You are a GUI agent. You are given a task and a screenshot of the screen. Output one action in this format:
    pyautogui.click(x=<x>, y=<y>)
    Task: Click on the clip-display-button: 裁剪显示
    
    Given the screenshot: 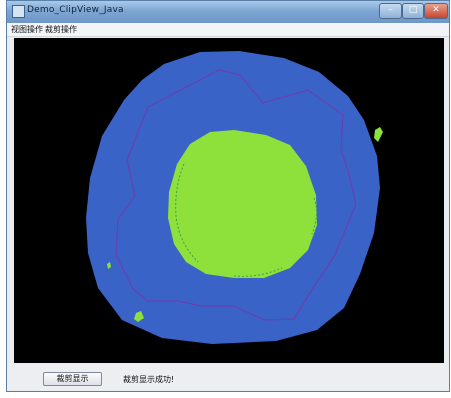 What is the action you would take?
    pyautogui.click(x=72, y=379)
    